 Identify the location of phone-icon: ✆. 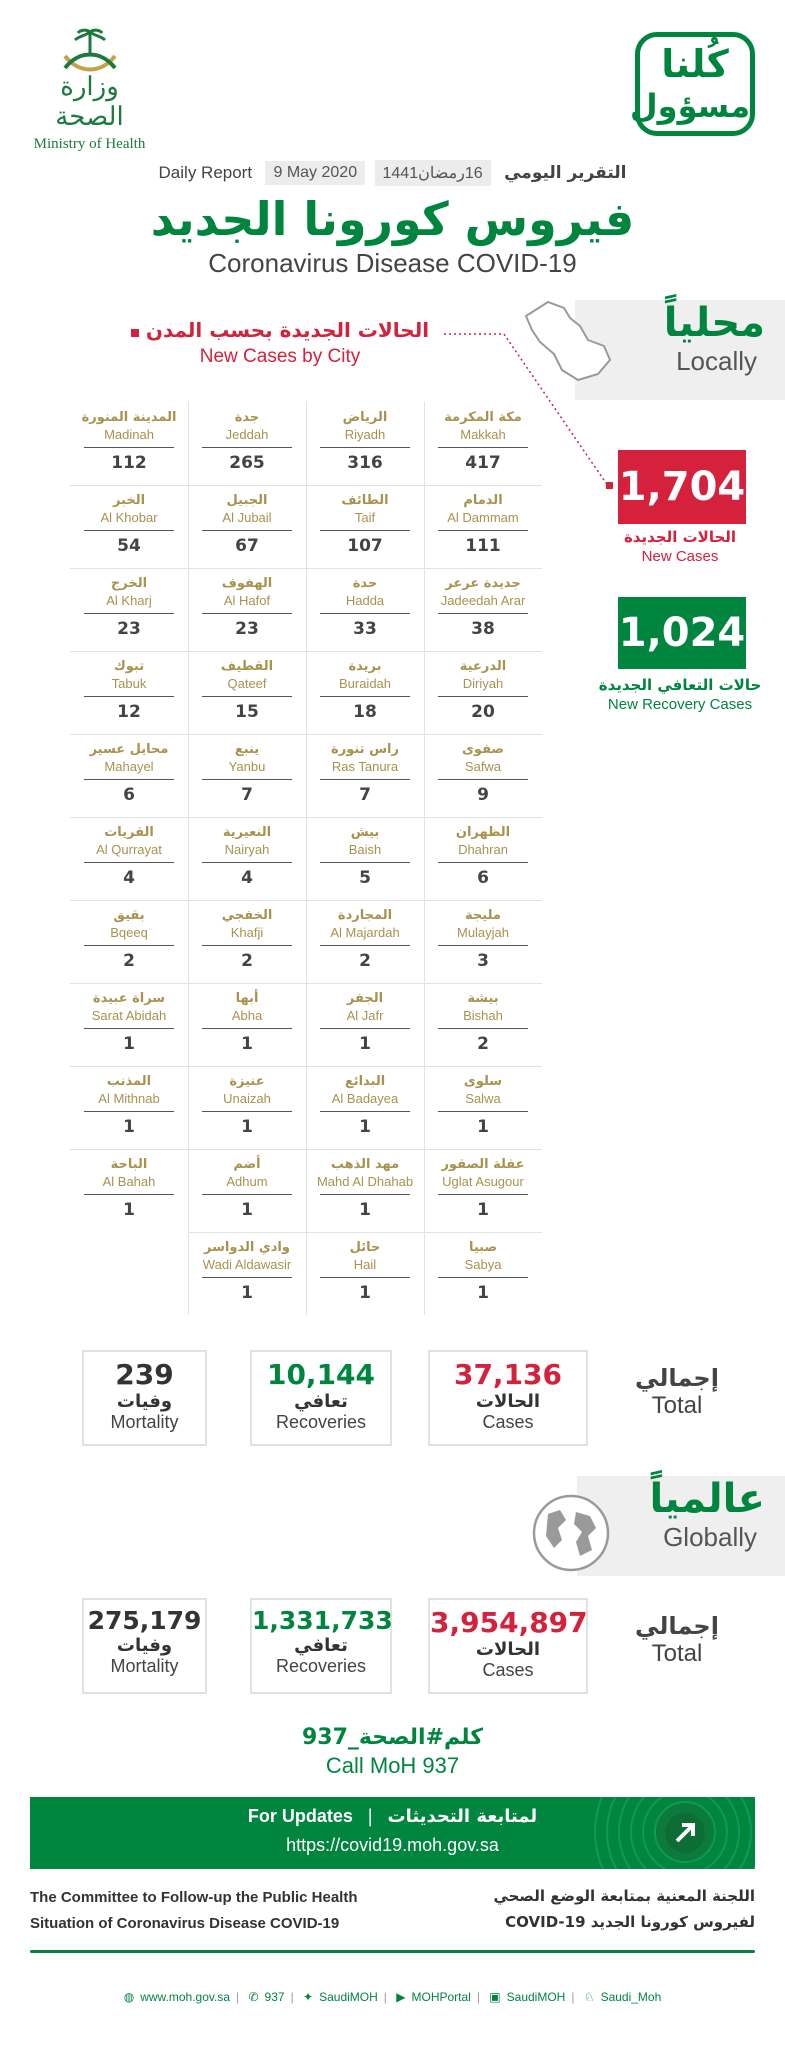
(253, 1997).